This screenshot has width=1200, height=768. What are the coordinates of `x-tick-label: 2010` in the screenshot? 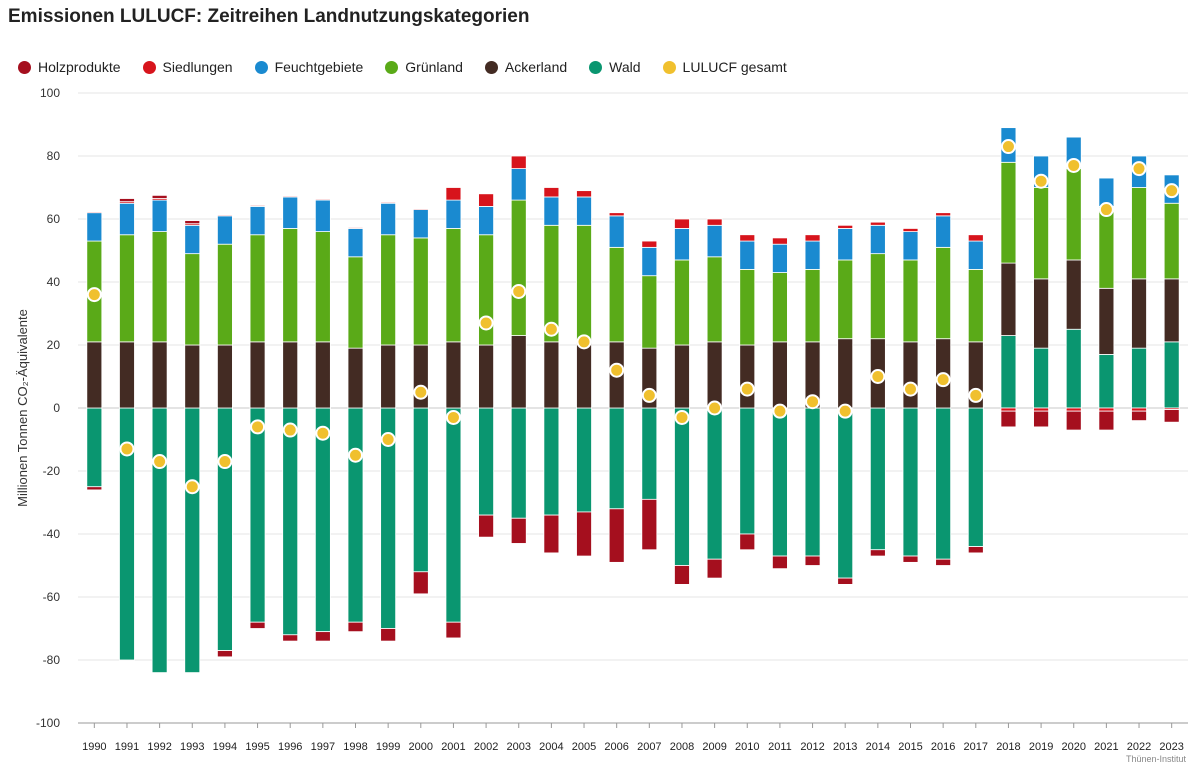 It's located at (747, 747).